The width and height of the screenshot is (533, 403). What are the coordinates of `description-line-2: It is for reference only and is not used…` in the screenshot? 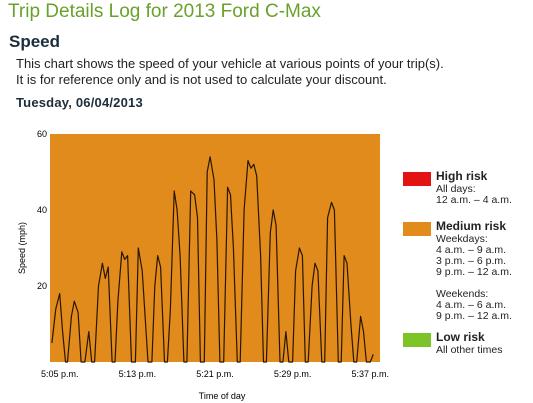 It's located at (201, 79).